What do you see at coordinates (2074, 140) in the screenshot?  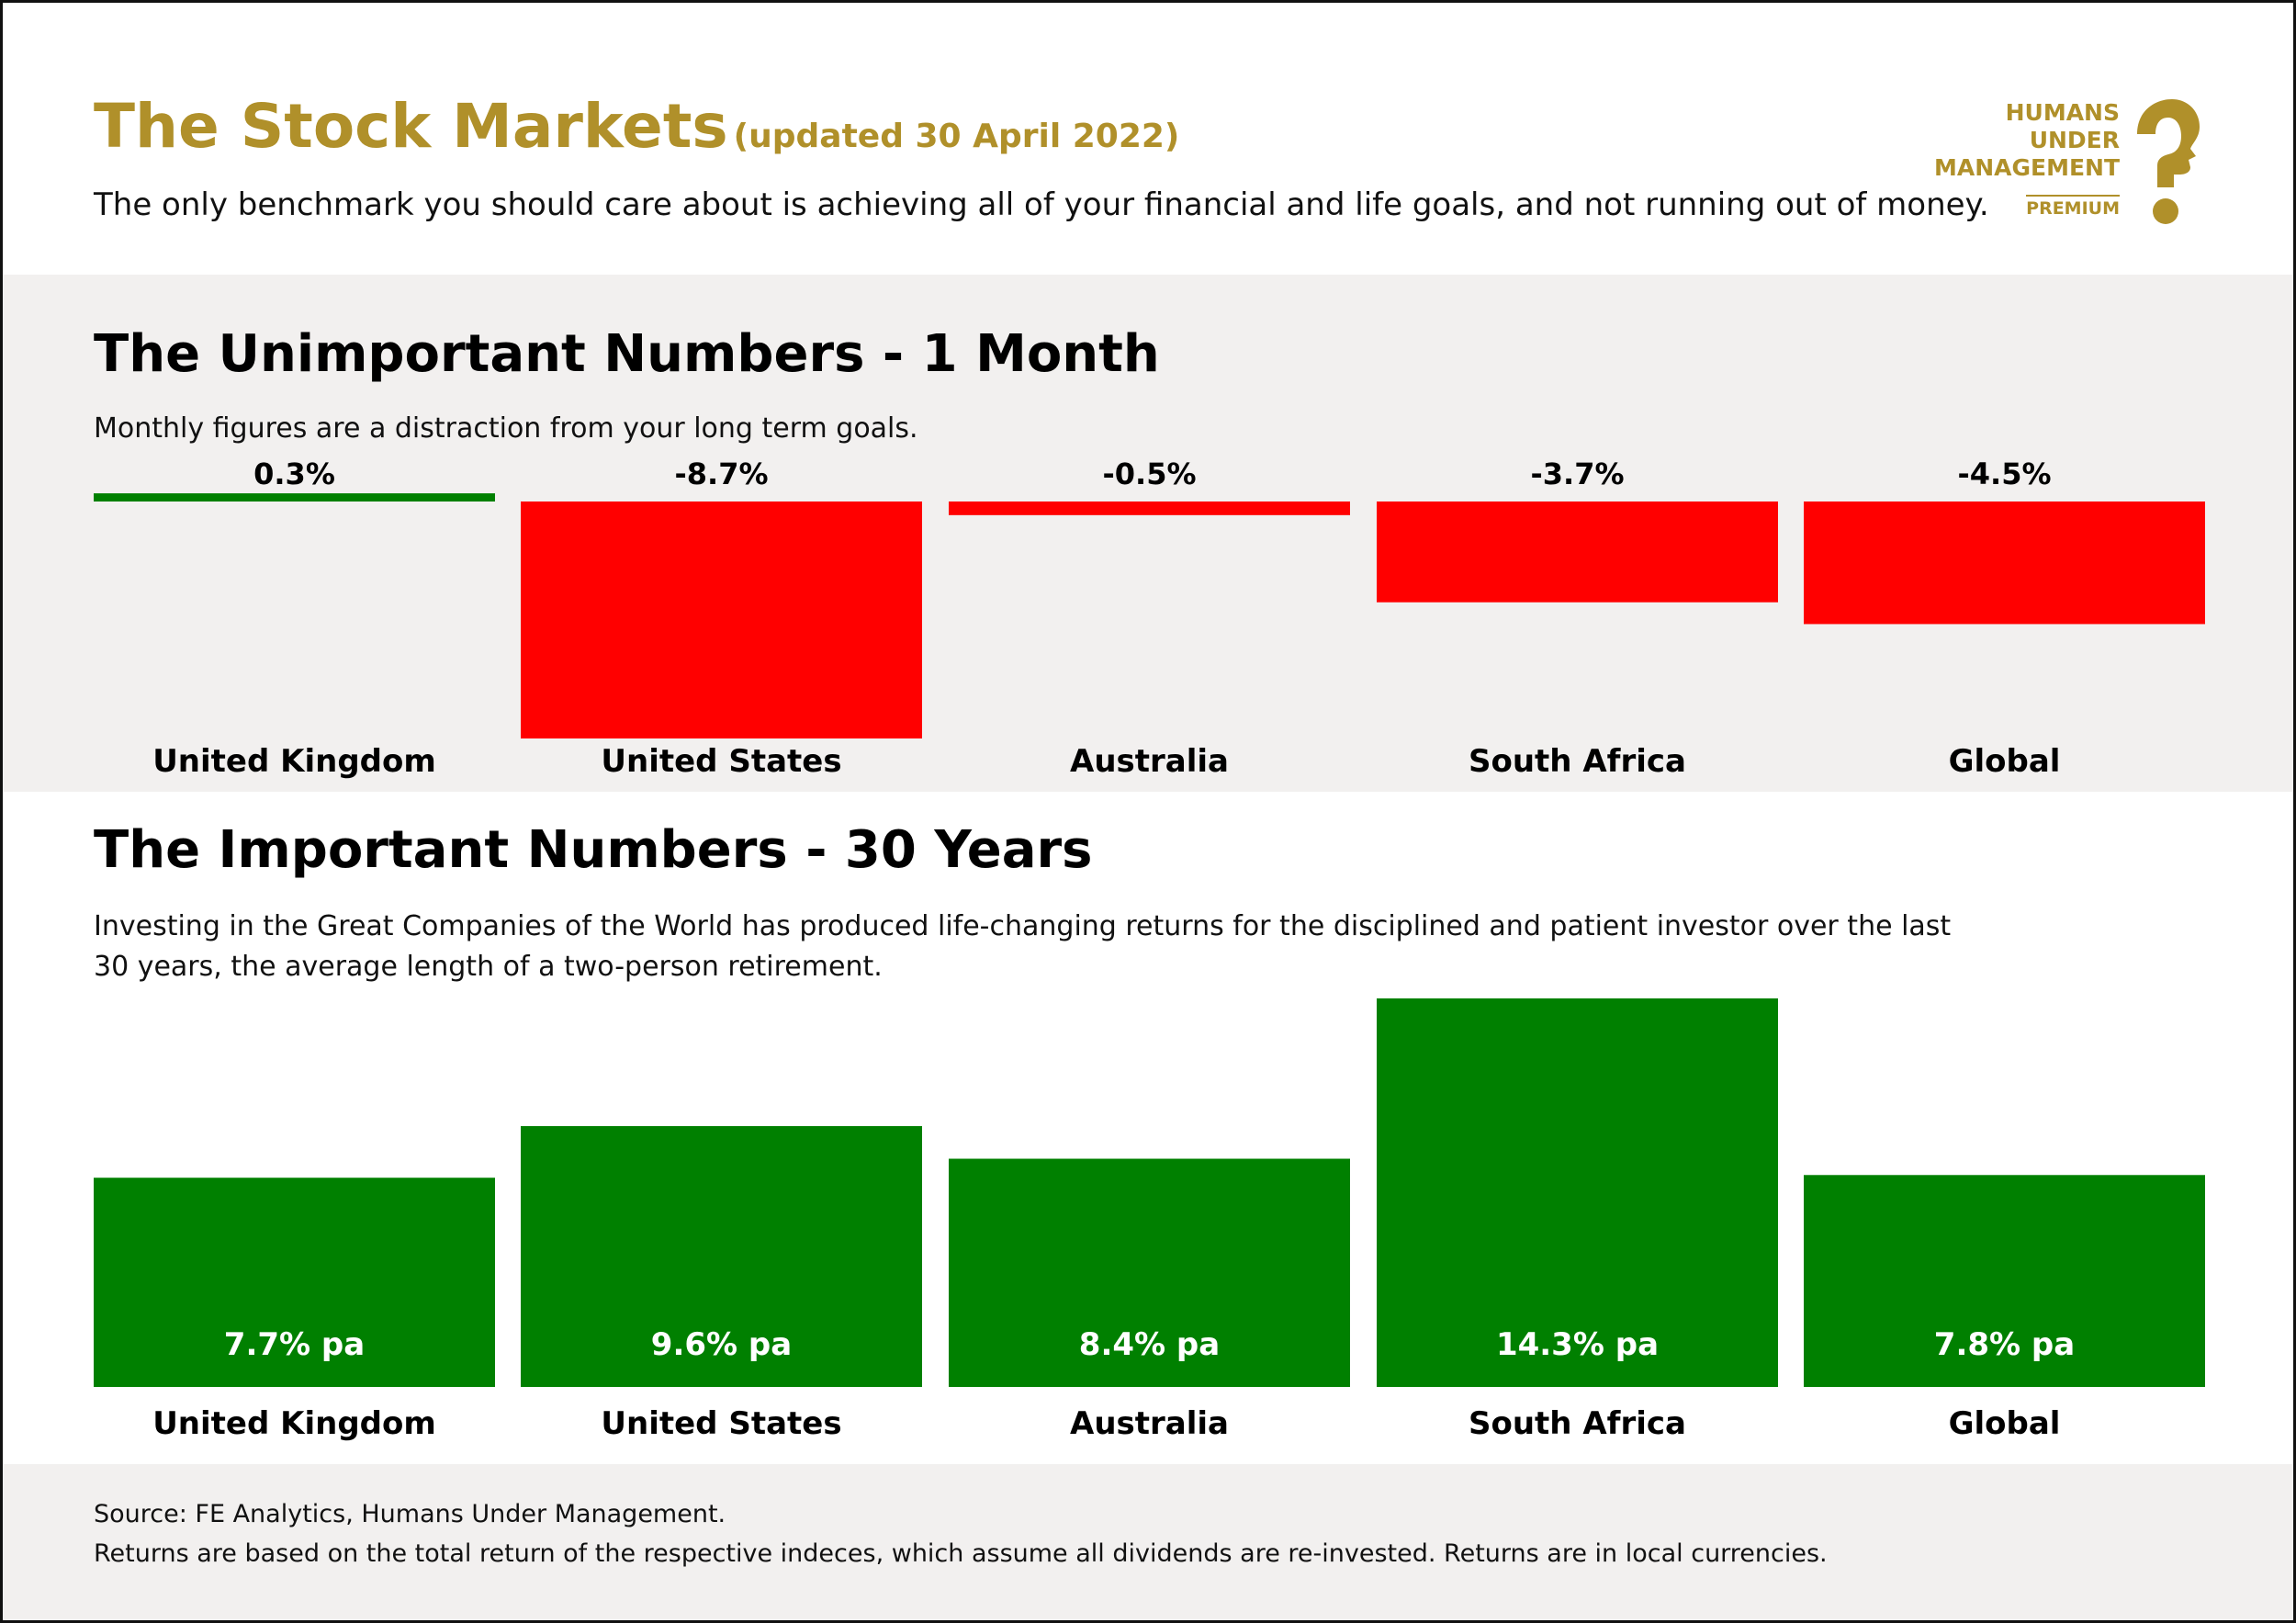 I see `logo-line-2: UNDER` at bounding box center [2074, 140].